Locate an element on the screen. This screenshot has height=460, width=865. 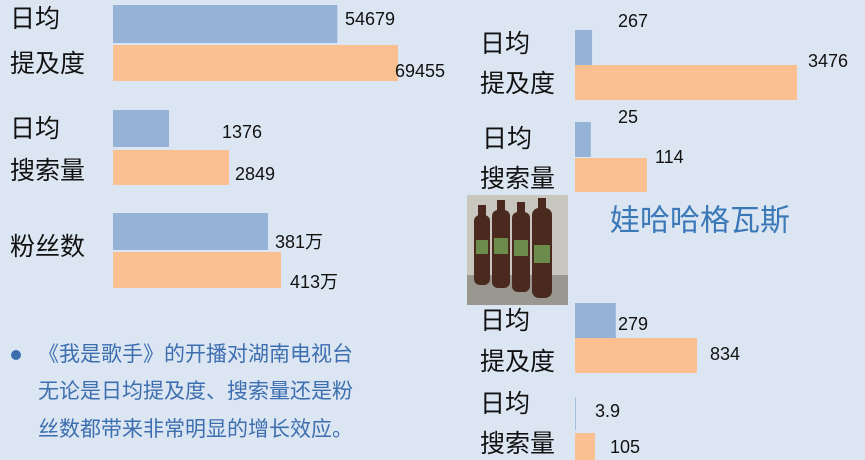
value-label: 25 is located at coordinates (628, 117).